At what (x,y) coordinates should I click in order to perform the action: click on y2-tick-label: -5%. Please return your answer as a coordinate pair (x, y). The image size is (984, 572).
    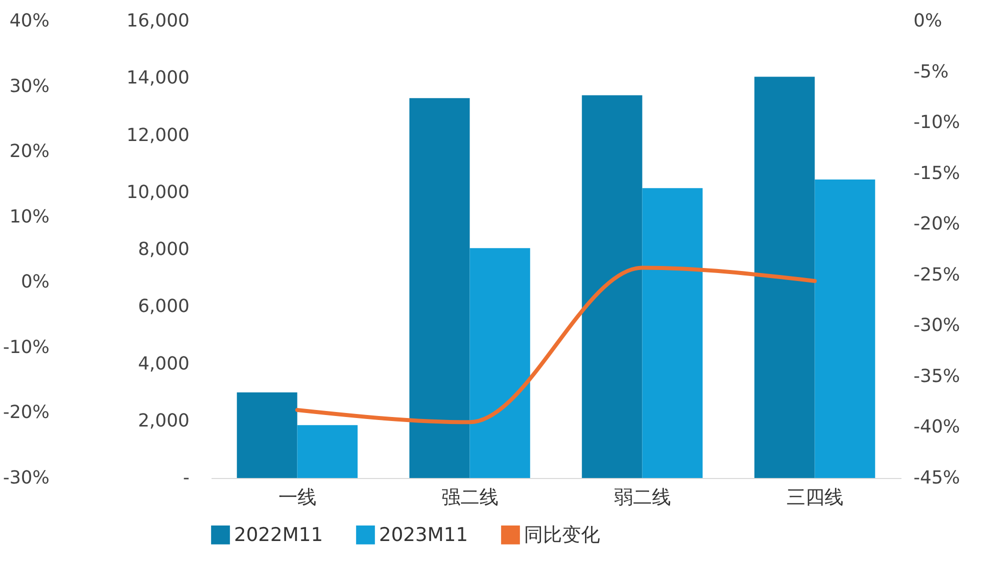
    Looking at the image, I should click on (931, 71).